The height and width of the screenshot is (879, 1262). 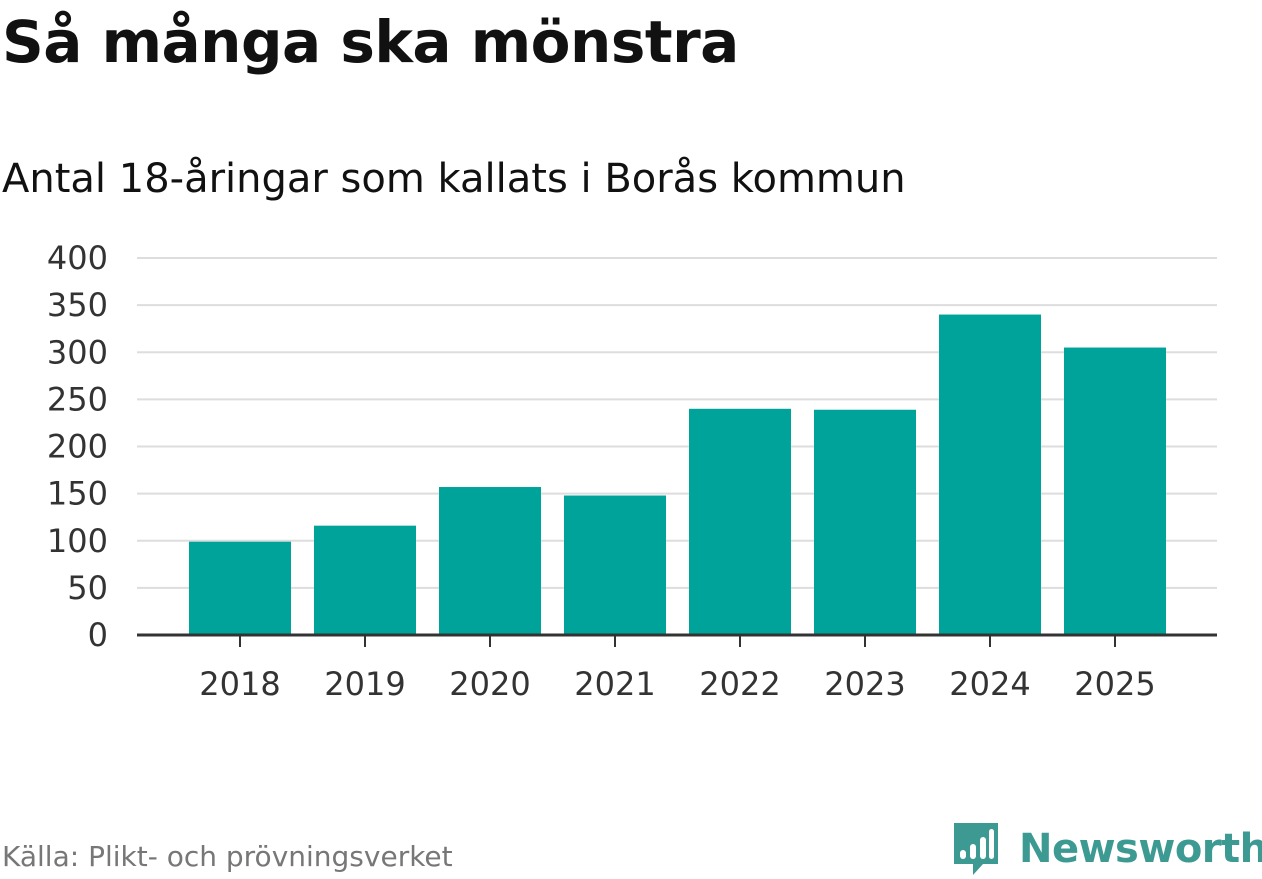 What do you see at coordinates (865, 522) in the screenshot?
I see `bar-2023` at bounding box center [865, 522].